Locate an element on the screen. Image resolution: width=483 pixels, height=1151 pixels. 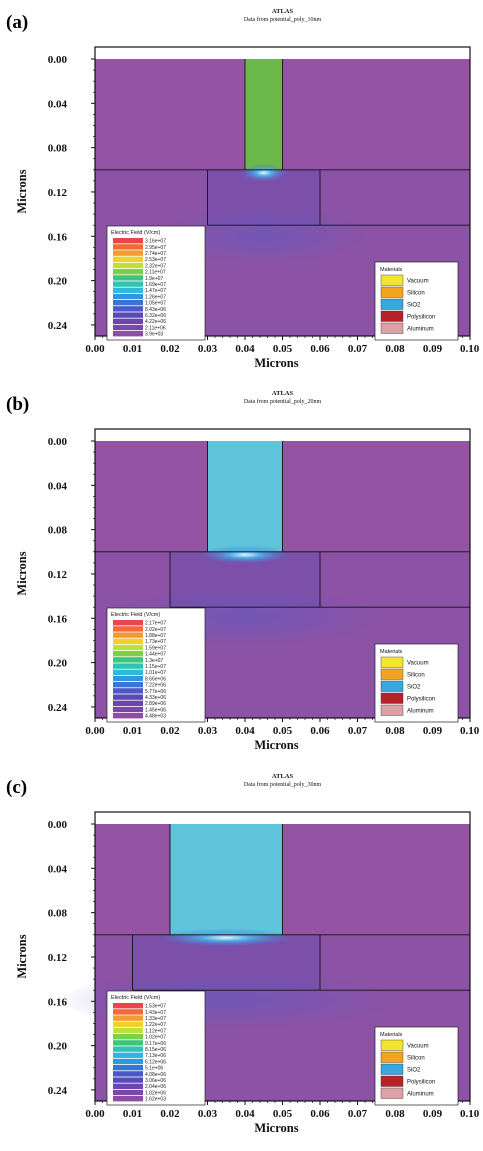
legend-value: 2.89e+06 is located at coordinates (155, 704).